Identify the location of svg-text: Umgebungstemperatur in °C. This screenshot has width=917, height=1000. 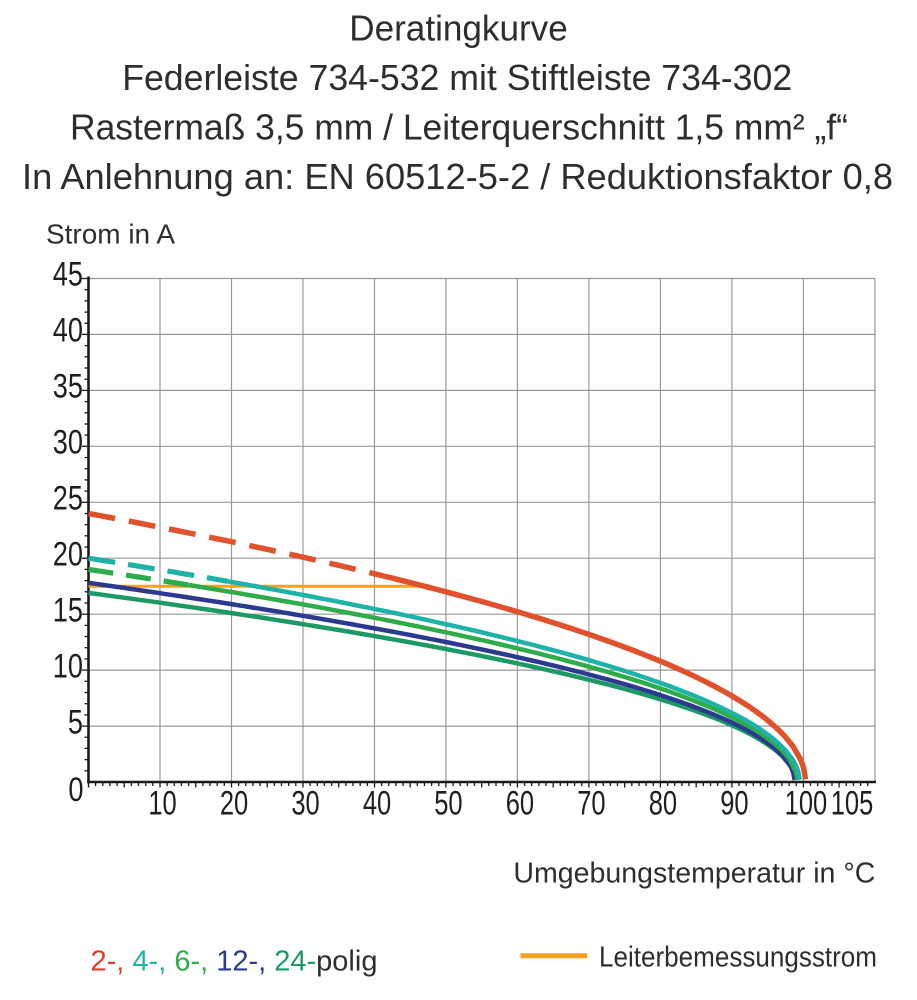
(694, 874).